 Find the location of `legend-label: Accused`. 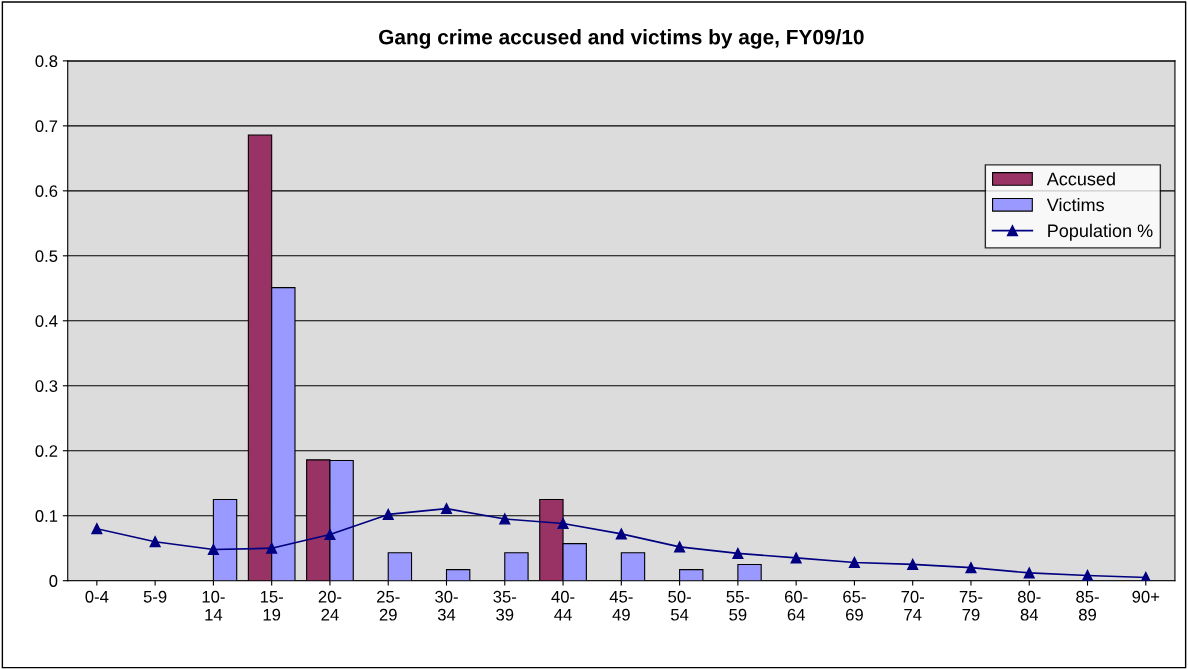

legend-label: Accused is located at coordinates (1080, 179).